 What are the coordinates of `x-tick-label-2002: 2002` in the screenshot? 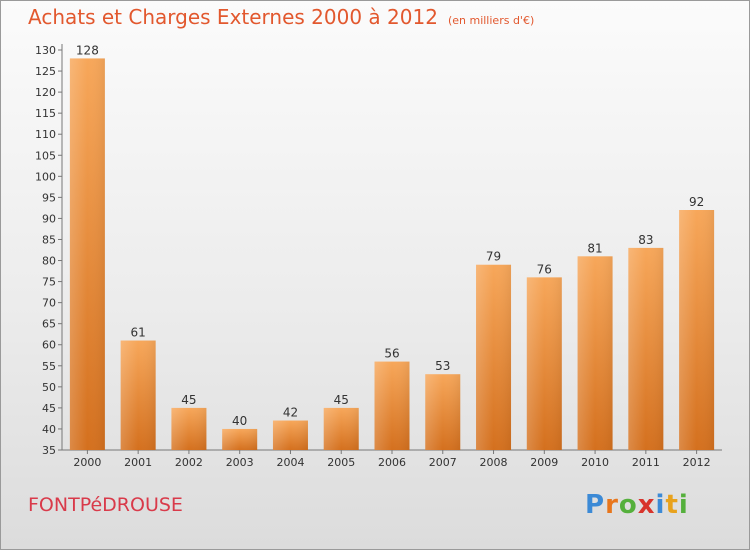 It's located at (189, 462).